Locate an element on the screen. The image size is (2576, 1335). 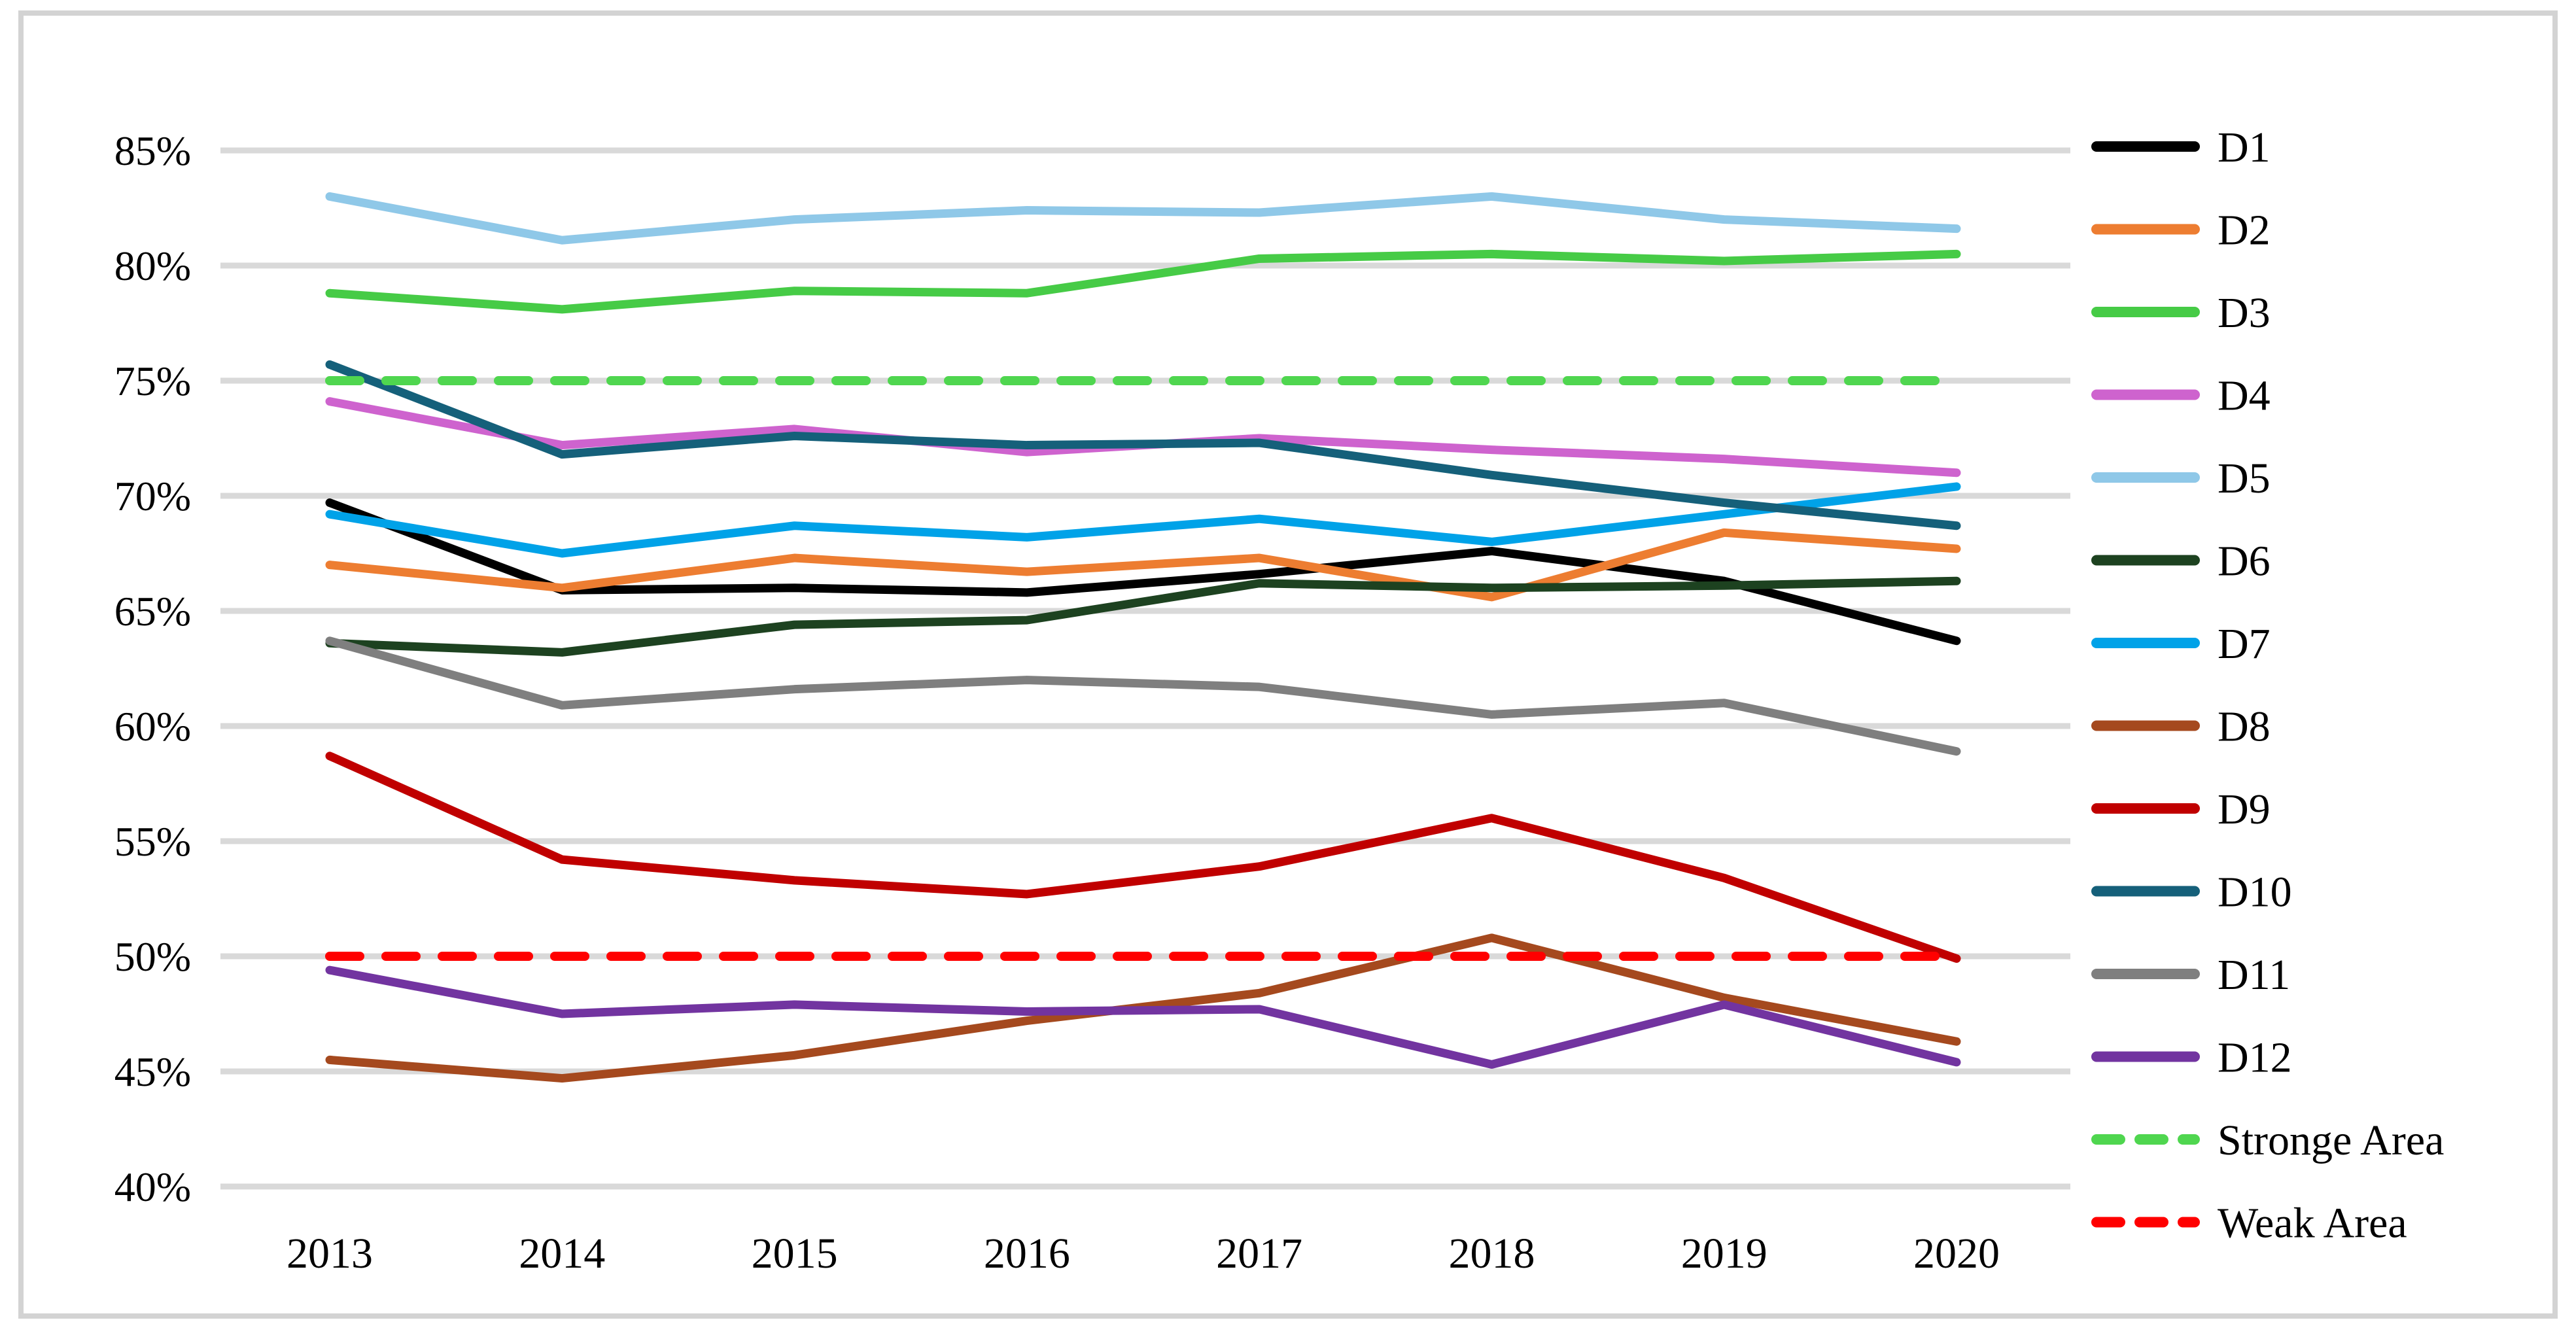
legend-item-d8: D8 is located at coordinates (2181, 727).